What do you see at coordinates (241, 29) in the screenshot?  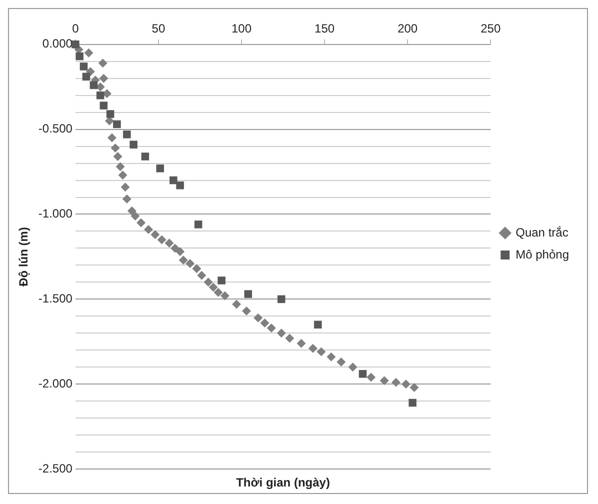 I see `x-tick-label: 100` at bounding box center [241, 29].